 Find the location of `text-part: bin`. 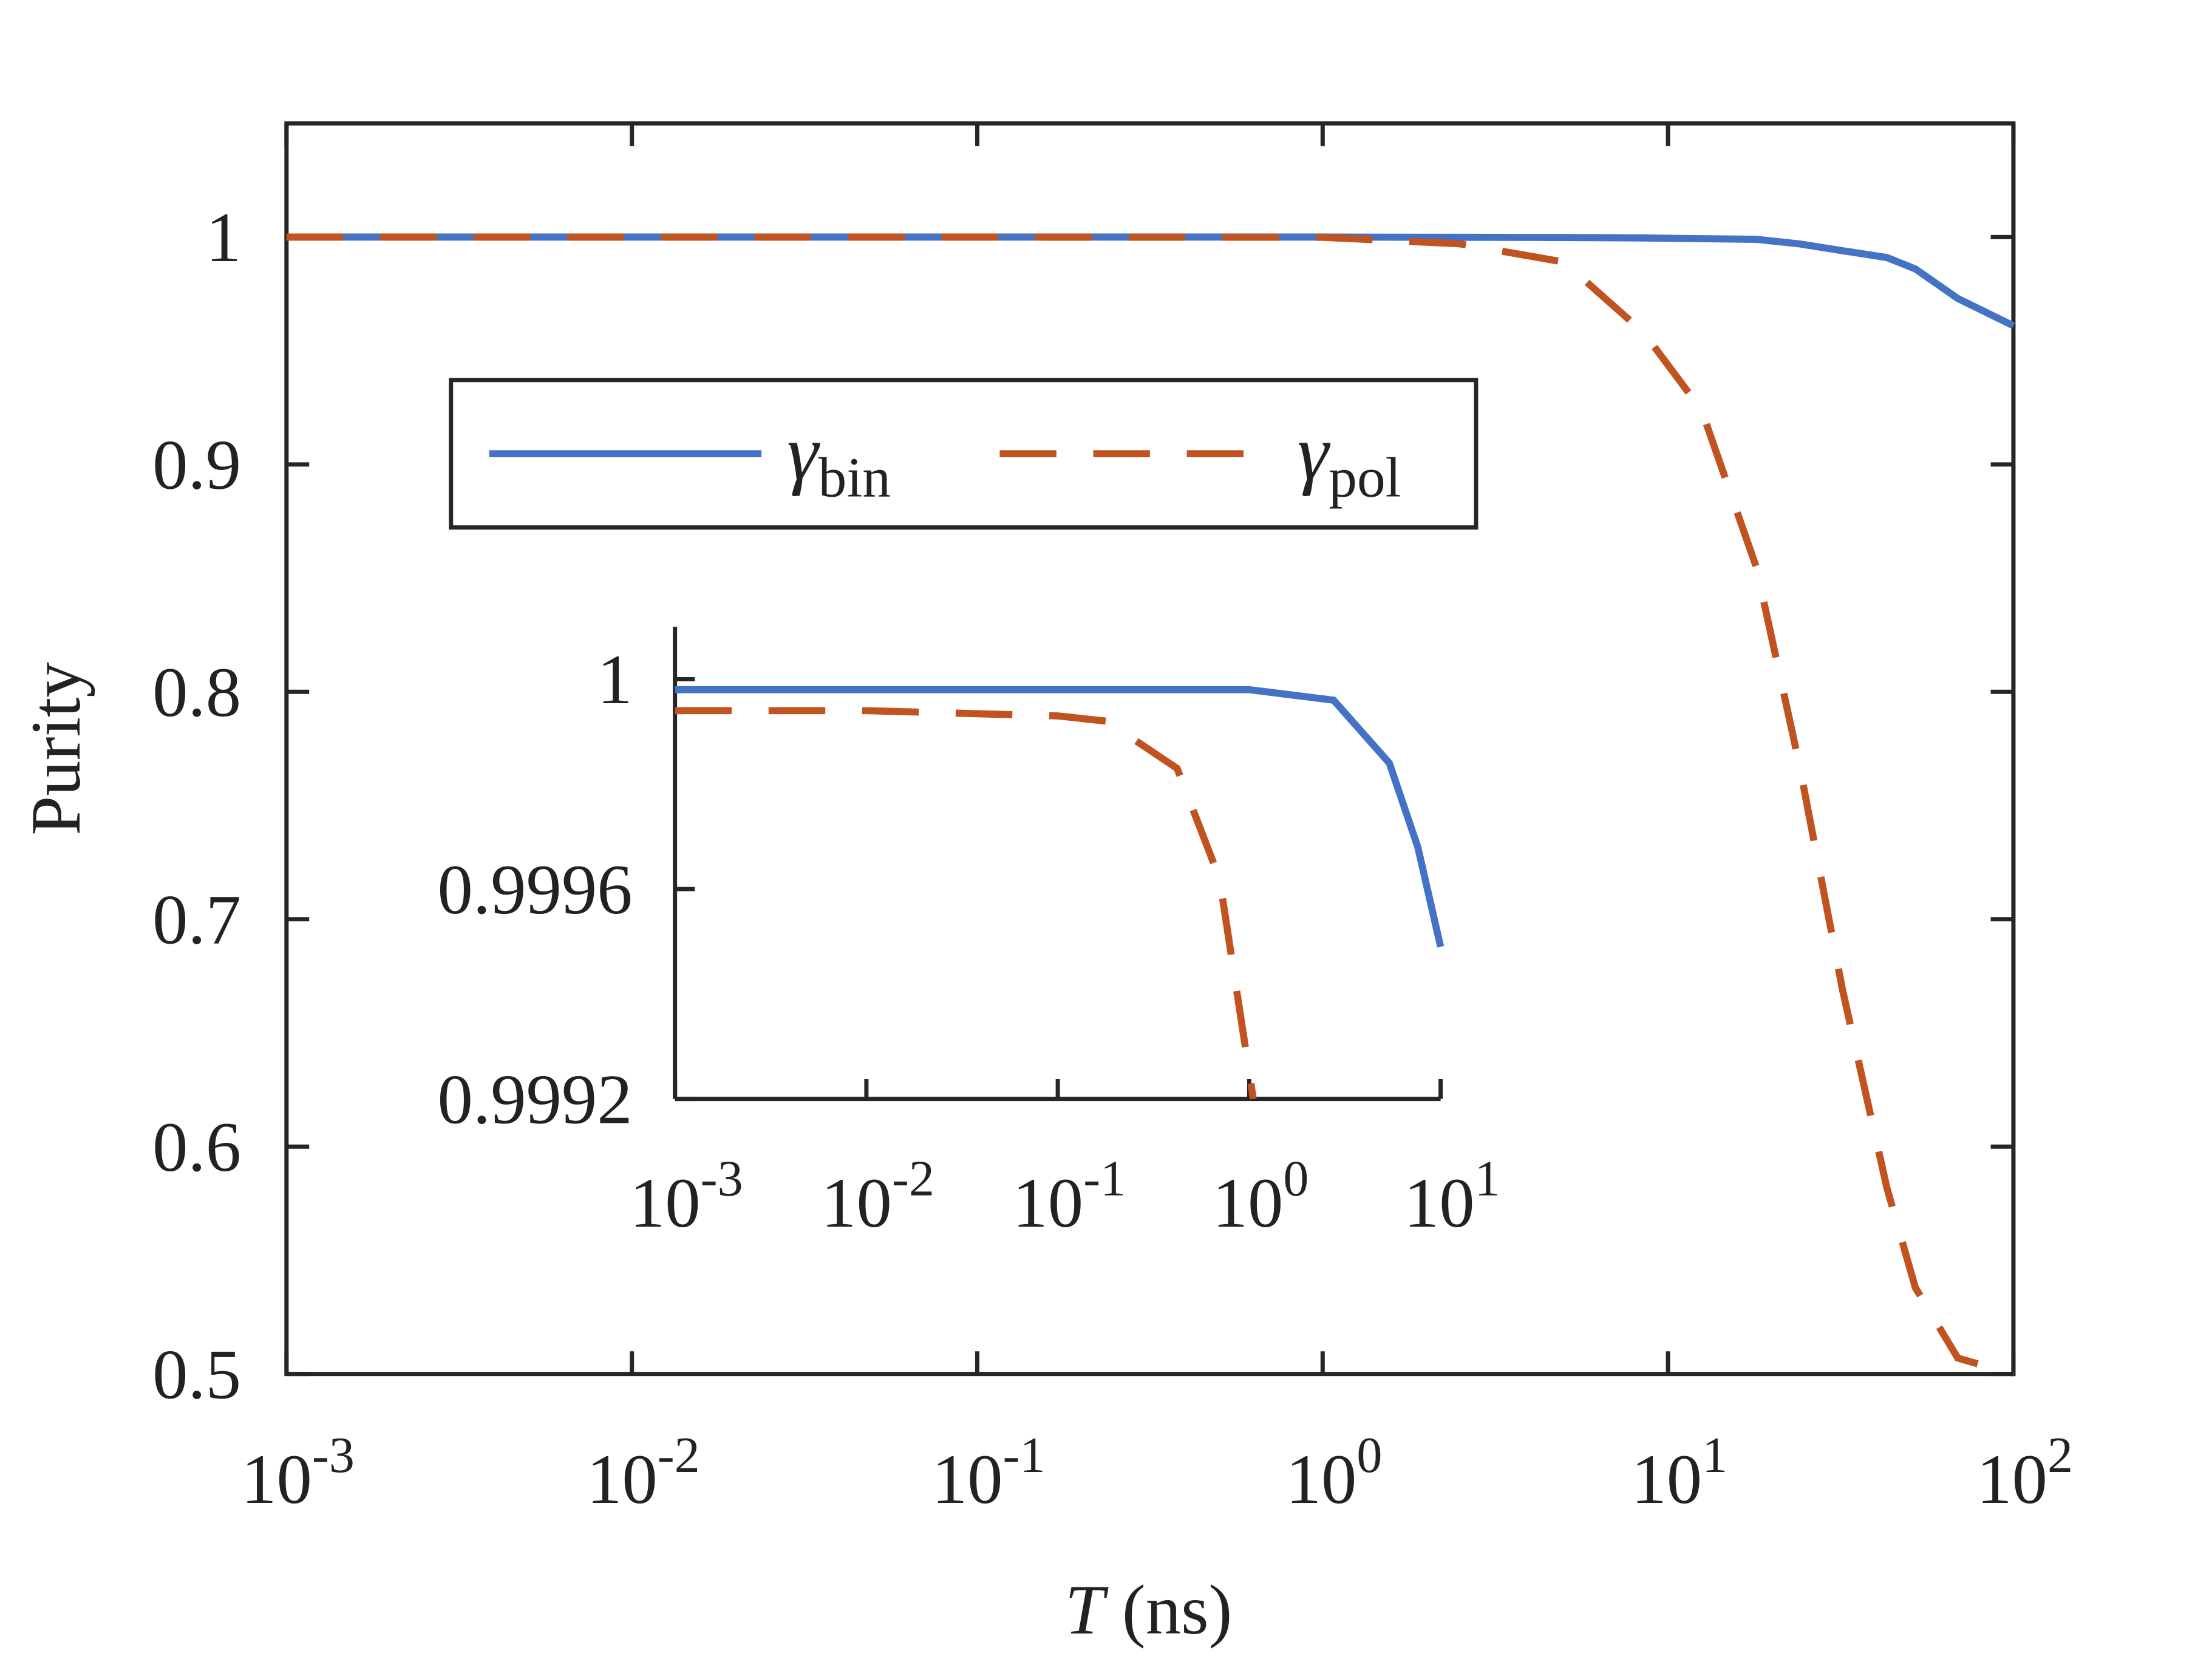

text-part: bin is located at coordinates (854, 478).